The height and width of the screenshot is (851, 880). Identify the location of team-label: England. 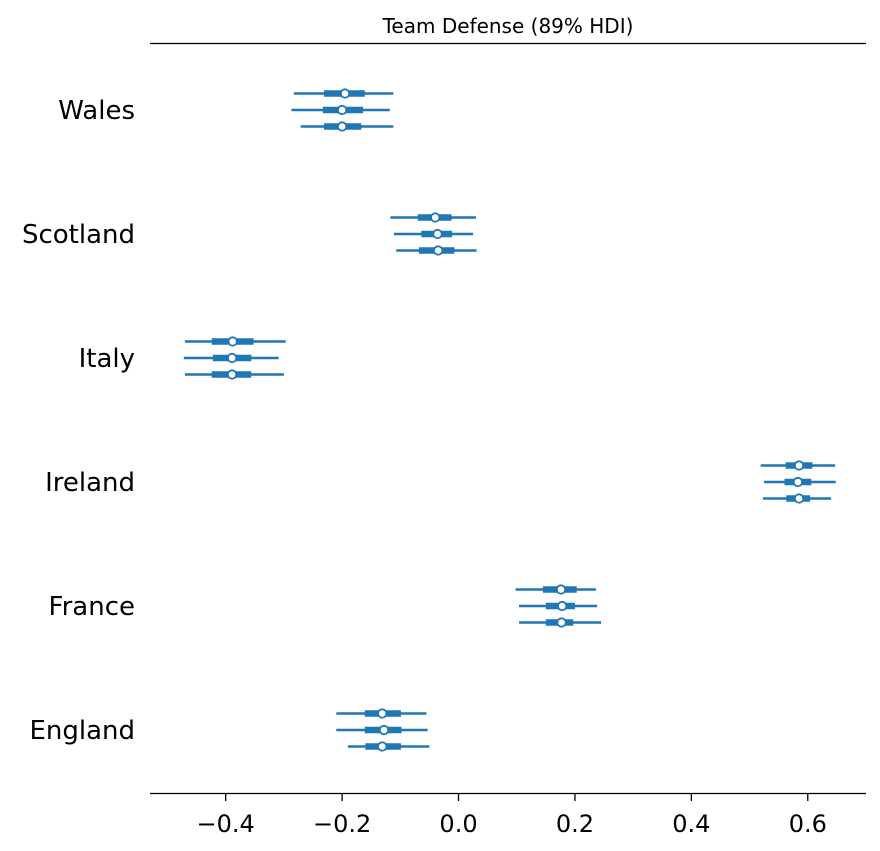
(82, 731).